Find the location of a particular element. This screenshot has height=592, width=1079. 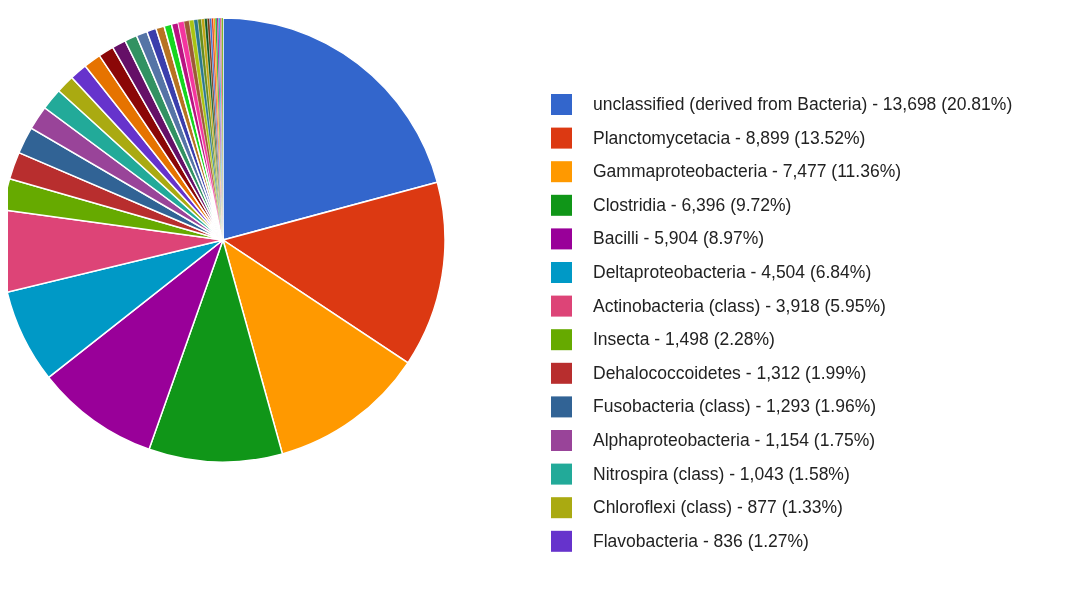

legend-label: Planctomycetacia - 8,899 (13.52%) is located at coordinates (729, 137).